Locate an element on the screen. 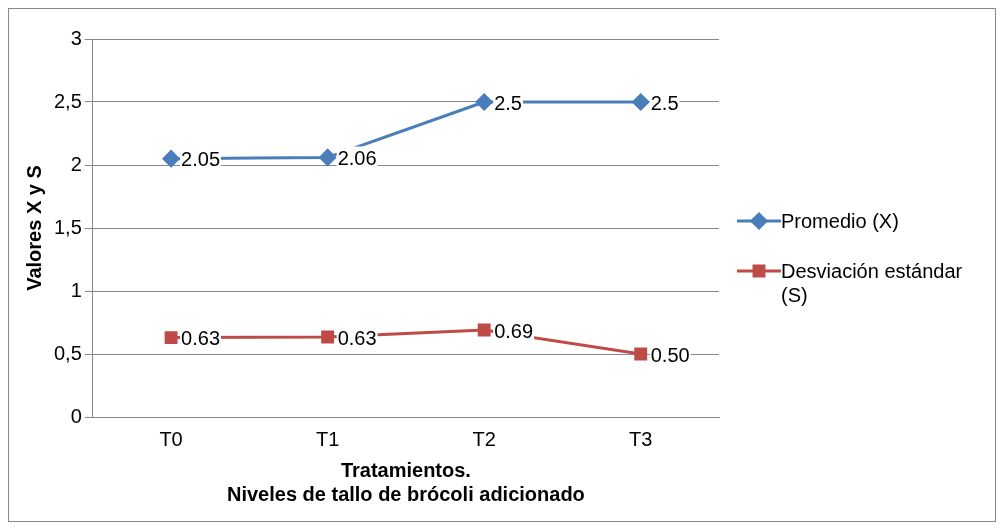 The height and width of the screenshot is (532, 1006). y-tick-label: 1,5 is located at coordinates (67, 226).